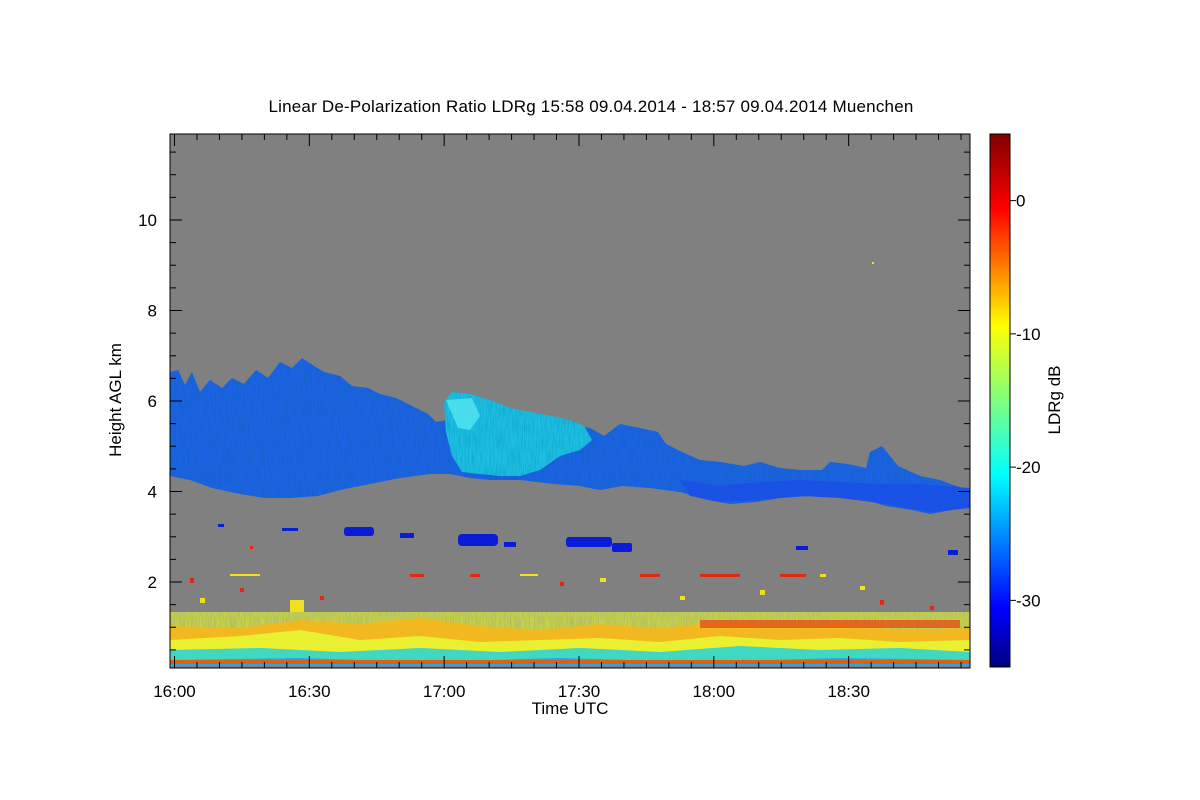 The width and height of the screenshot is (1200, 800). What do you see at coordinates (1025, 401) in the screenshot?
I see `colorbar-ticks: 0 -10 -20 -30` at bounding box center [1025, 401].